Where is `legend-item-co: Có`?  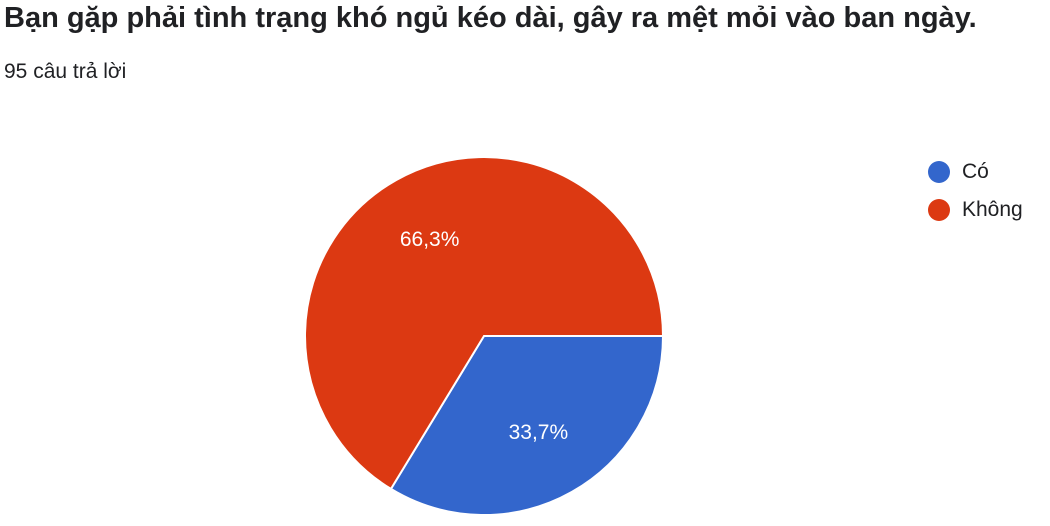
legend-item-co: Có is located at coordinates (975, 172).